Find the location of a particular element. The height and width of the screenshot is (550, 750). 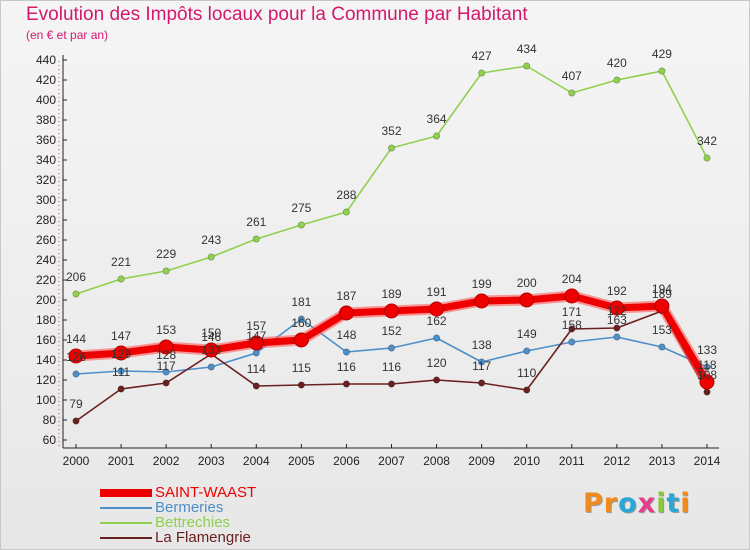

data-label: 160 is located at coordinates (301, 323).